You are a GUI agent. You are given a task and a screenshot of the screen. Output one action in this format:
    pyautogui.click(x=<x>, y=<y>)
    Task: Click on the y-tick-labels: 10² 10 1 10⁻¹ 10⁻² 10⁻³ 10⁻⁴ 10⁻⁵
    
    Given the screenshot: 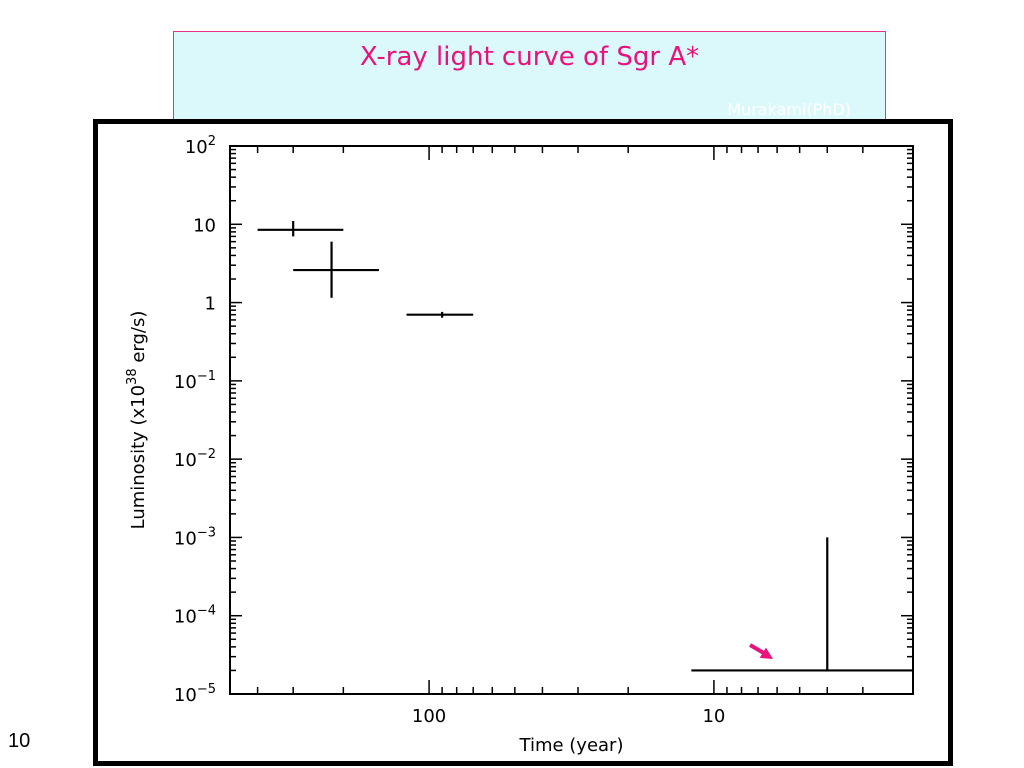 What is the action you would take?
    pyautogui.click(x=195, y=420)
    